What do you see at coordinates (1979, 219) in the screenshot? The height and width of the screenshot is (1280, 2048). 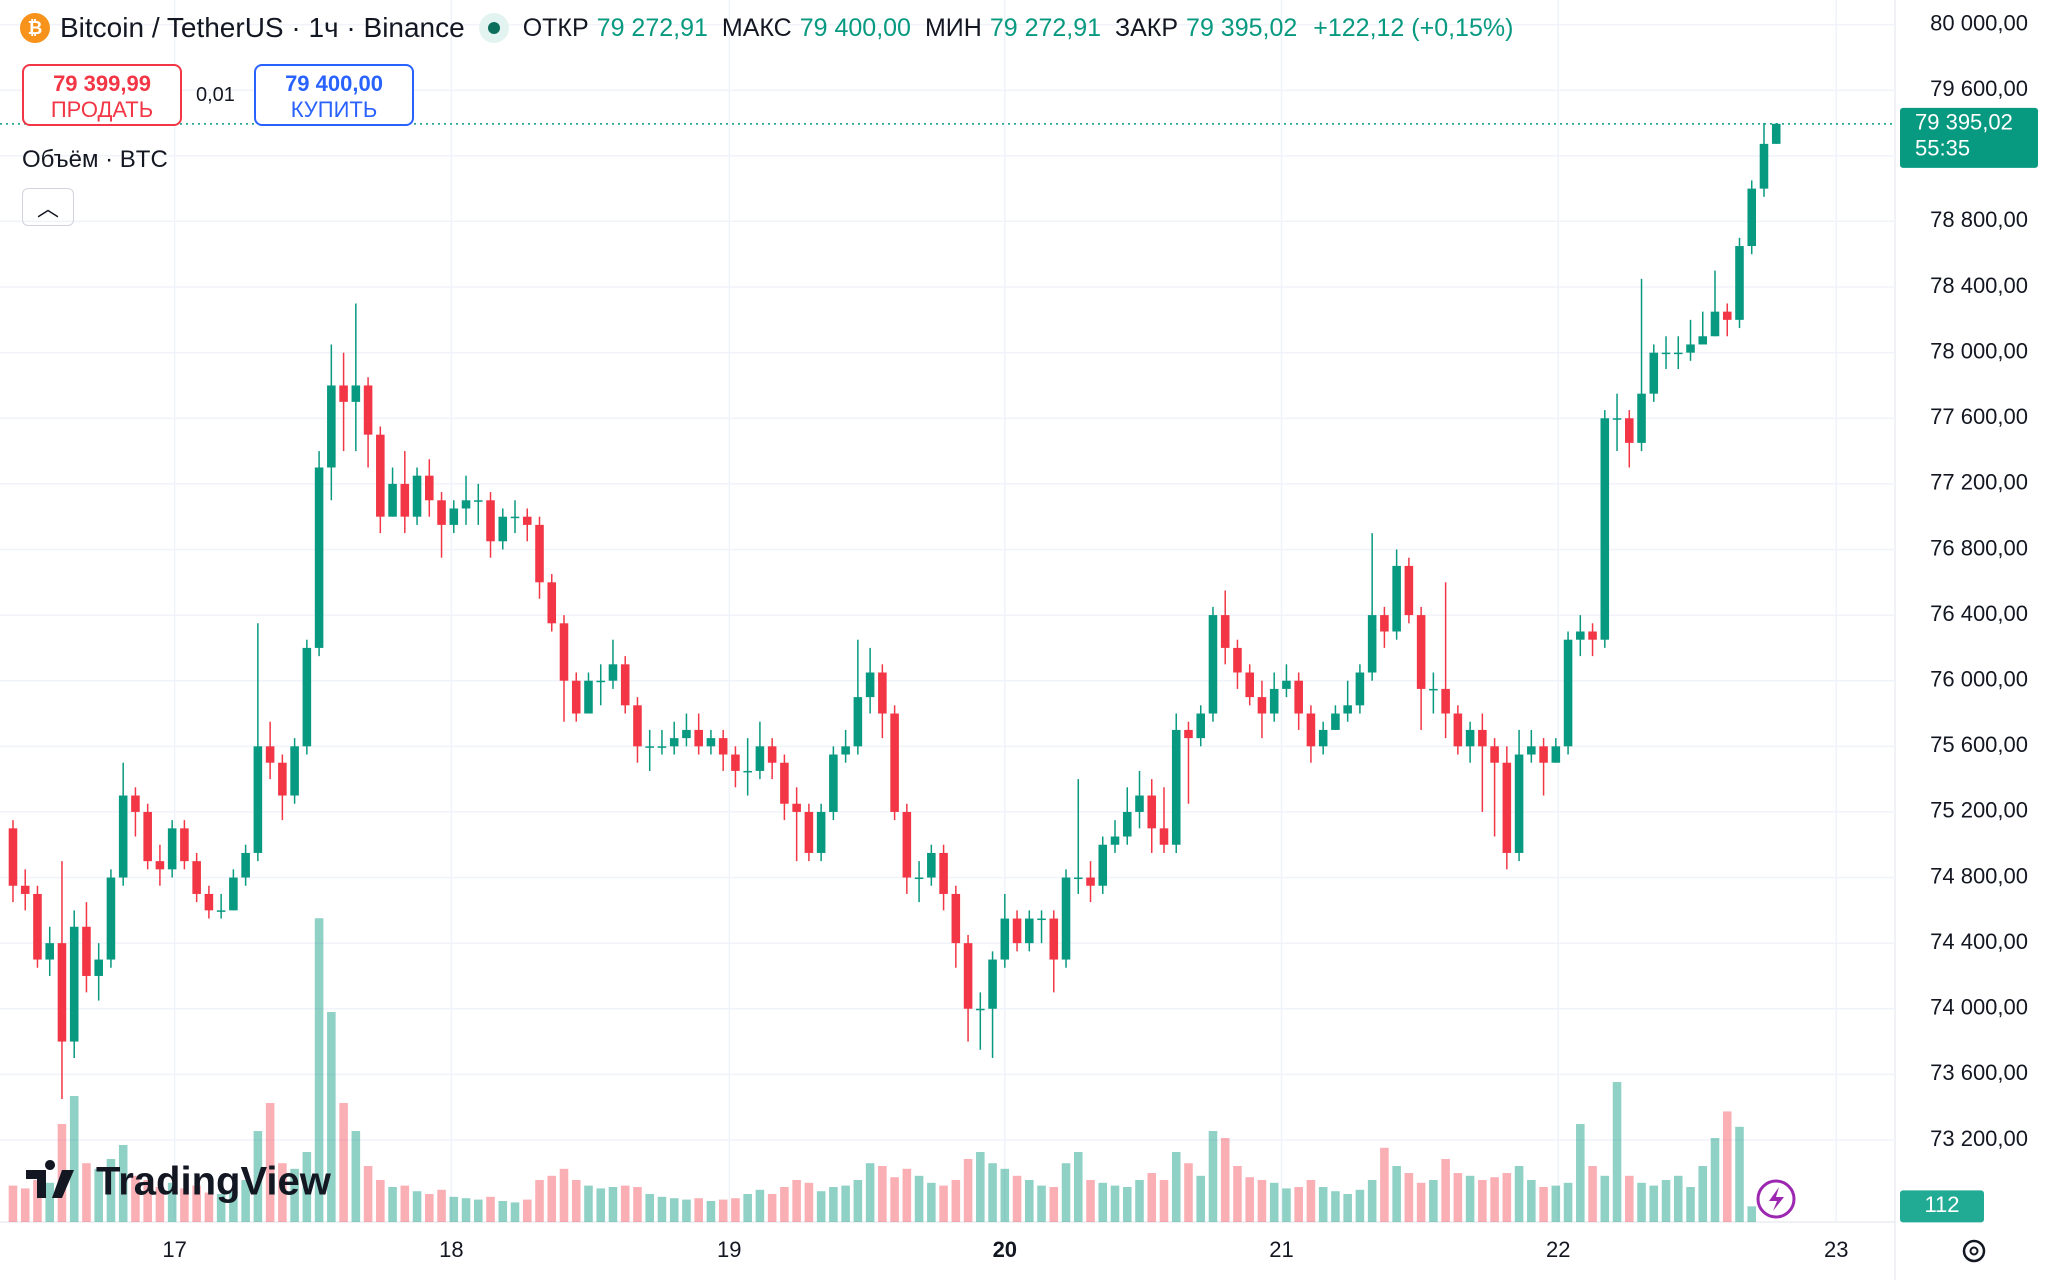 I see `y-tick-label: 78 800,00` at bounding box center [1979, 219].